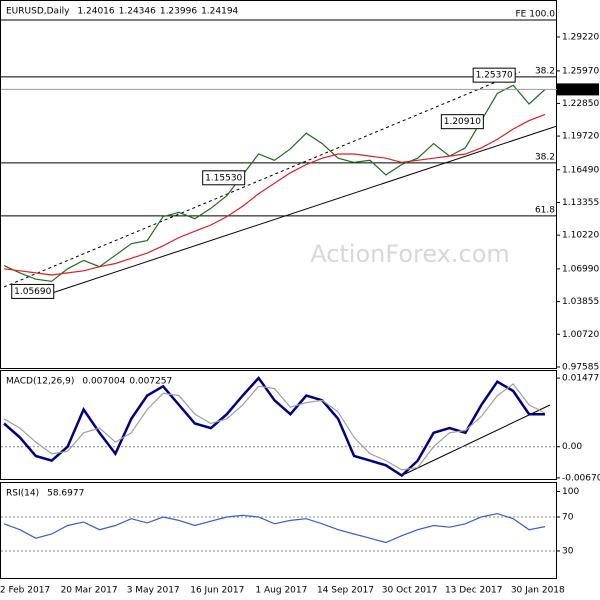 This screenshot has width=600, height=600. I want to click on panel-title: RSI(14), so click(22, 494).